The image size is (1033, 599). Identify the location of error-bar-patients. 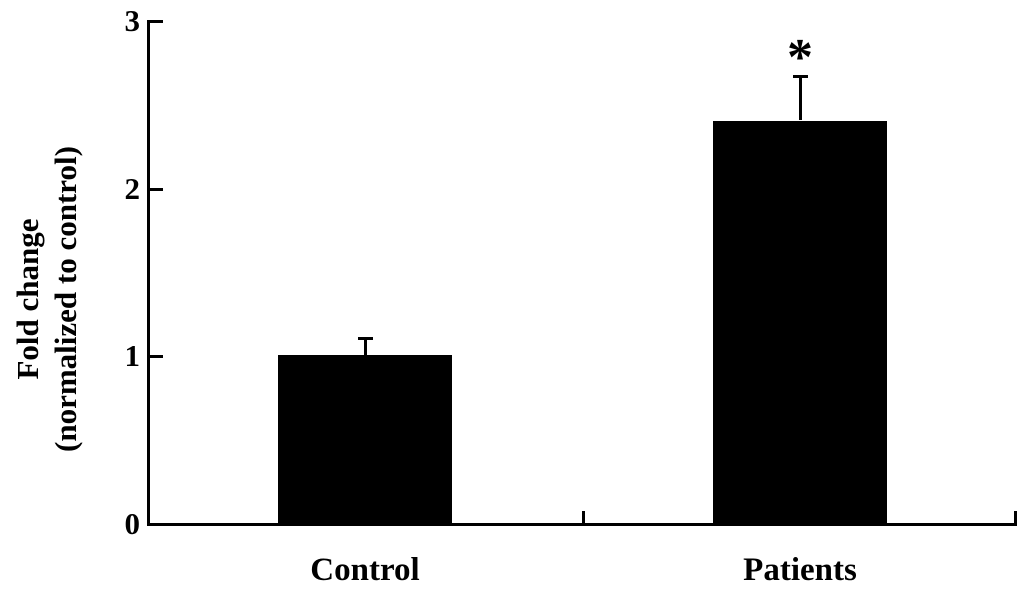
(800, 97).